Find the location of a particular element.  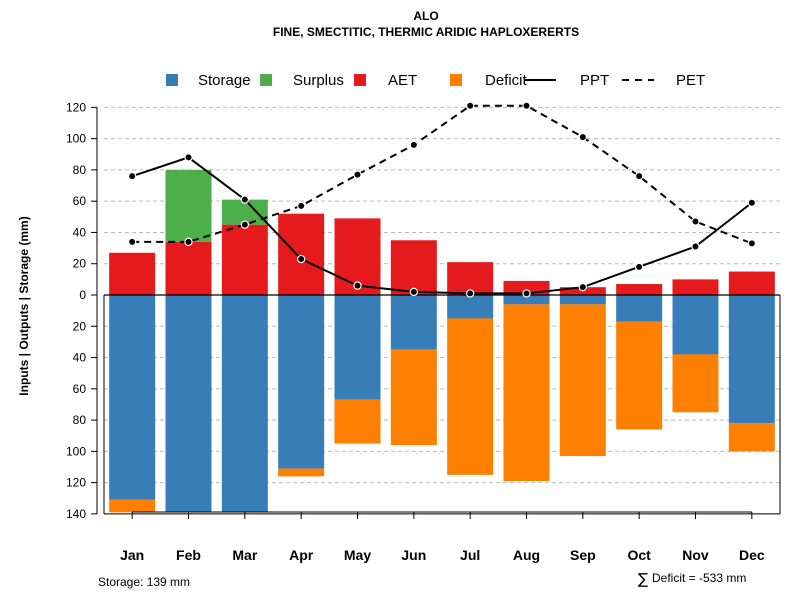

x-tick-label: Apr is located at coordinates (301, 555).